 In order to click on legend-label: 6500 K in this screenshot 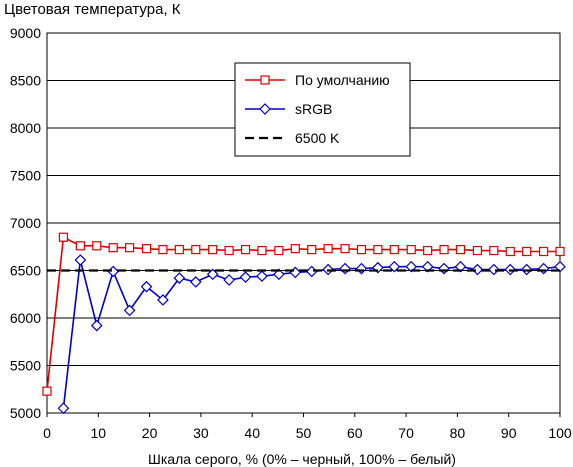, I will do `click(317, 138)`.